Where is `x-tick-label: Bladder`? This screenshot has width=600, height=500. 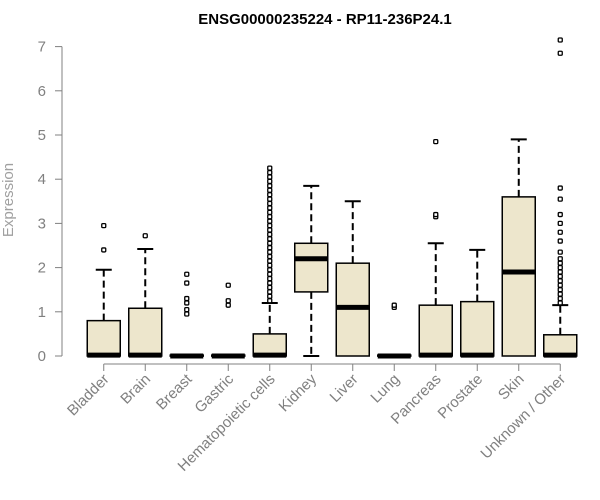
x-tick-label: Bladder is located at coordinates (88, 395).